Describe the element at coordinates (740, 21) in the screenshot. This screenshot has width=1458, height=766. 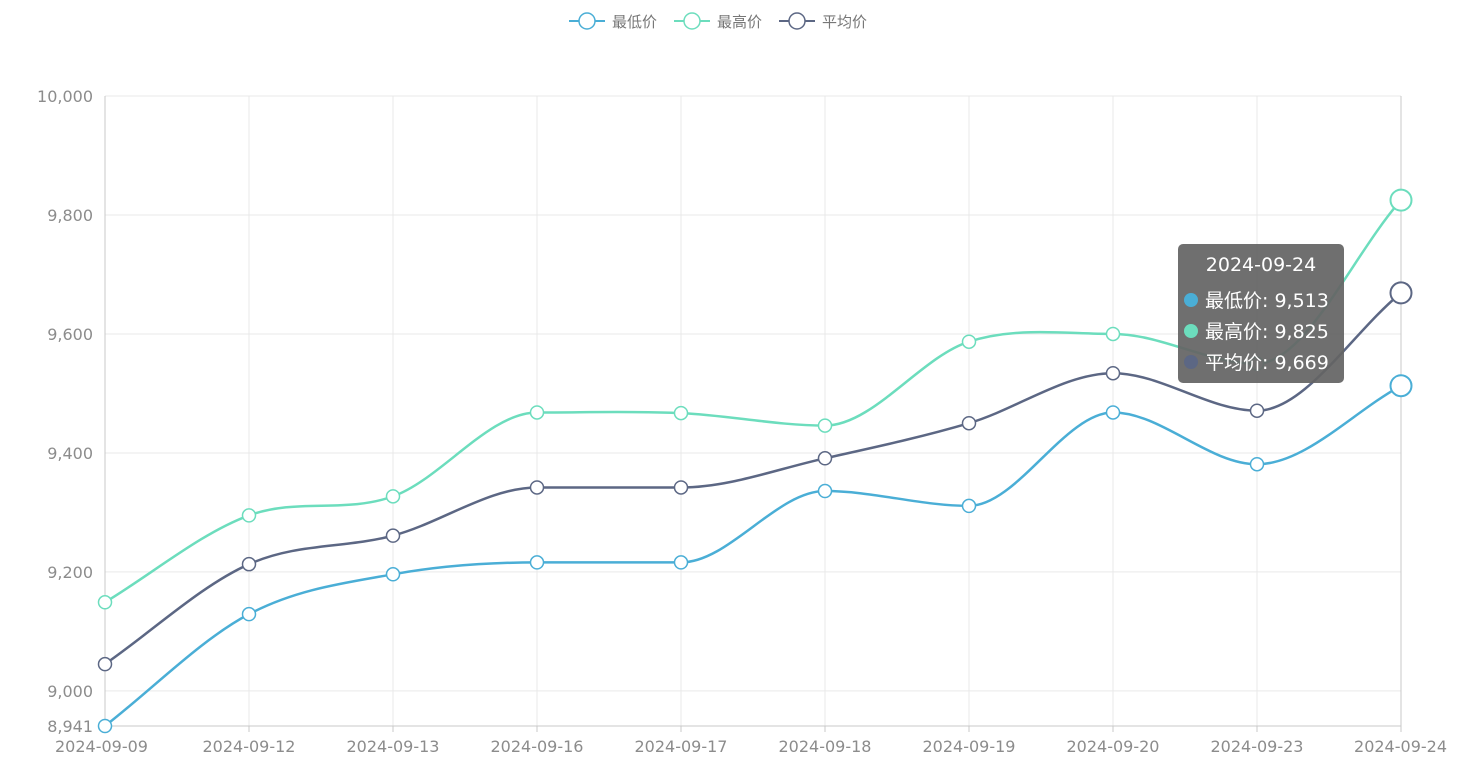
I see `legend-label-high: 最高价` at that location.